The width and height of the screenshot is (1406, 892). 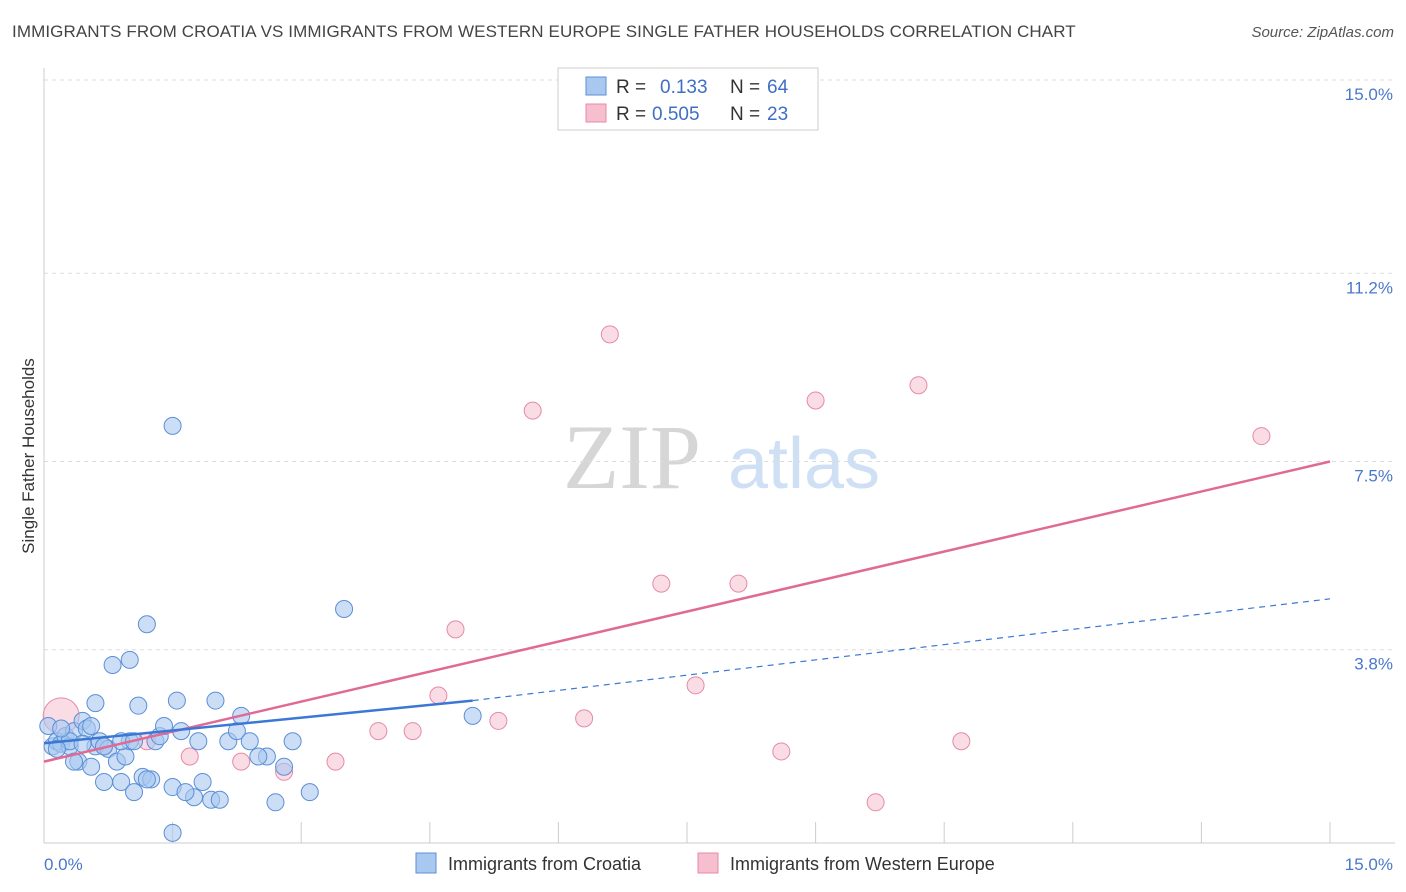 What do you see at coordinates (1369, 287) in the screenshot?
I see `y-tick-label: 11.2%` at bounding box center [1369, 287].